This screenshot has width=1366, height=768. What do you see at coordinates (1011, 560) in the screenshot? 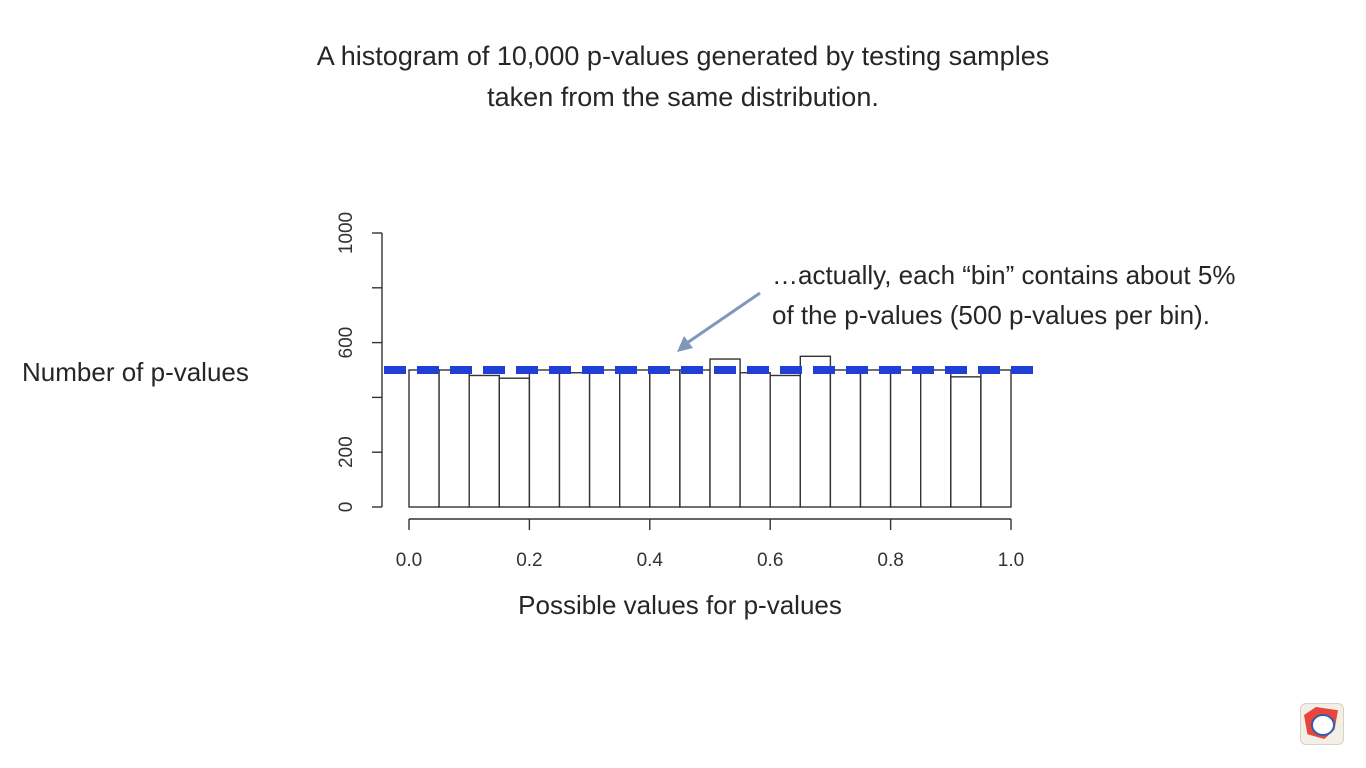
I see `x-tick-label: 1.0` at bounding box center [1011, 560].